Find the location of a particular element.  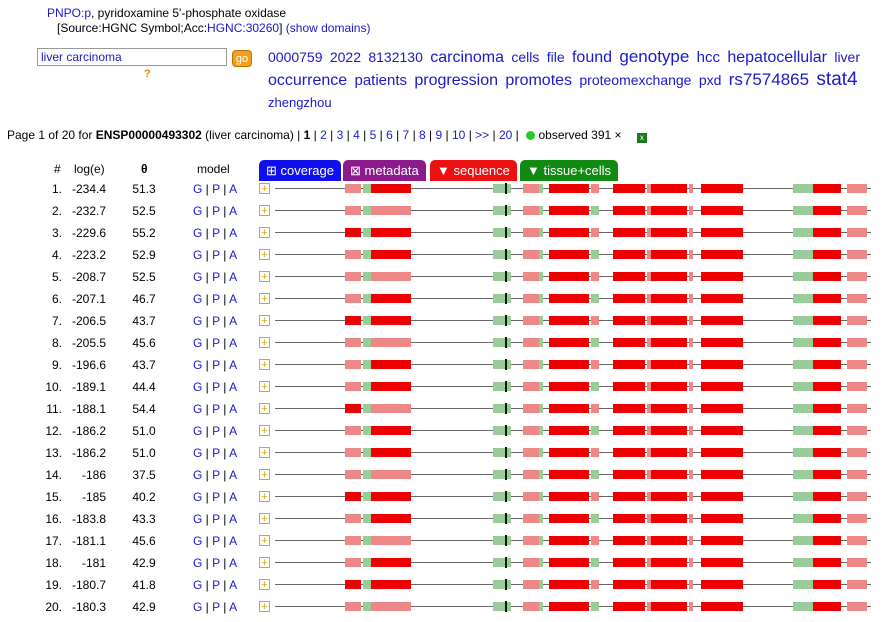

tab-tissue-cells: ▼ tissue+cells is located at coordinates (569, 170).